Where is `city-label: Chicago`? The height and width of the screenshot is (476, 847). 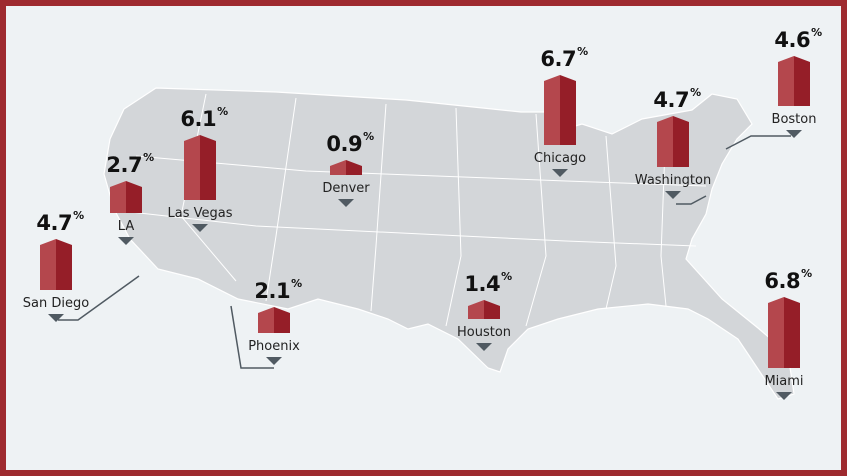
city-label: Chicago is located at coordinates (560, 158).